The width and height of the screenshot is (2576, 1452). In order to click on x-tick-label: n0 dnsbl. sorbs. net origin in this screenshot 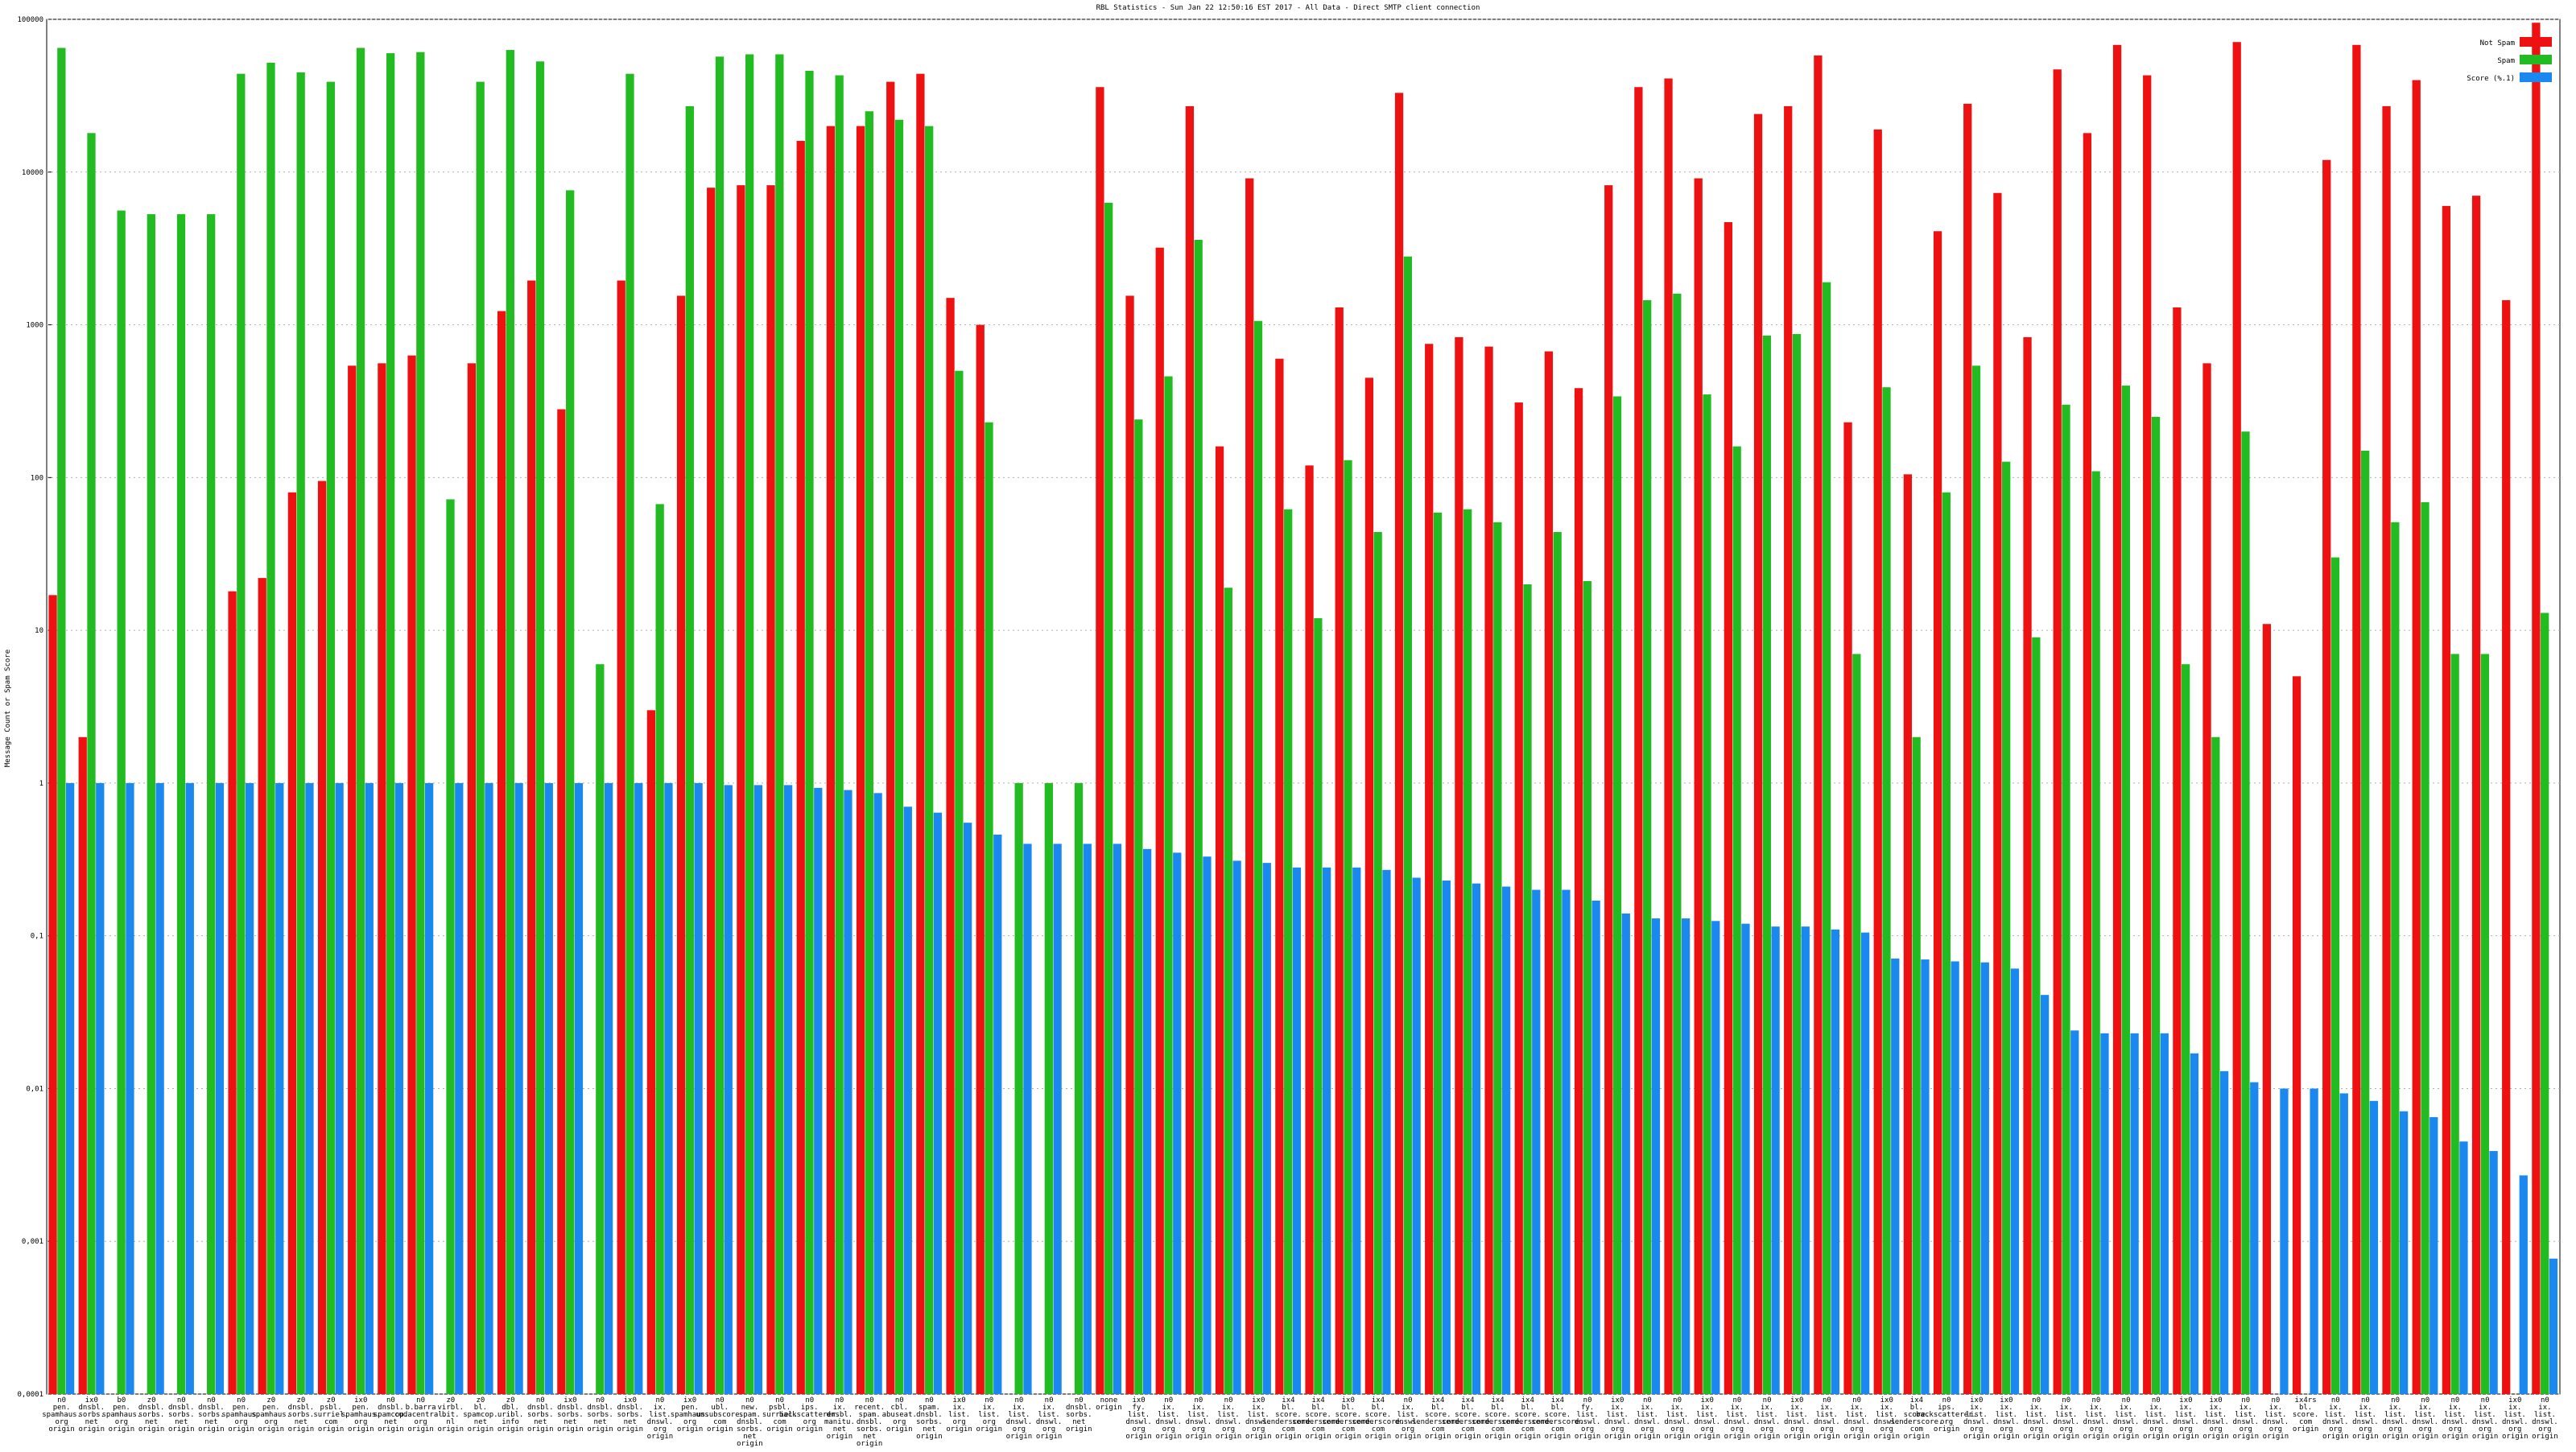, I will do `click(1079, 1415)`.